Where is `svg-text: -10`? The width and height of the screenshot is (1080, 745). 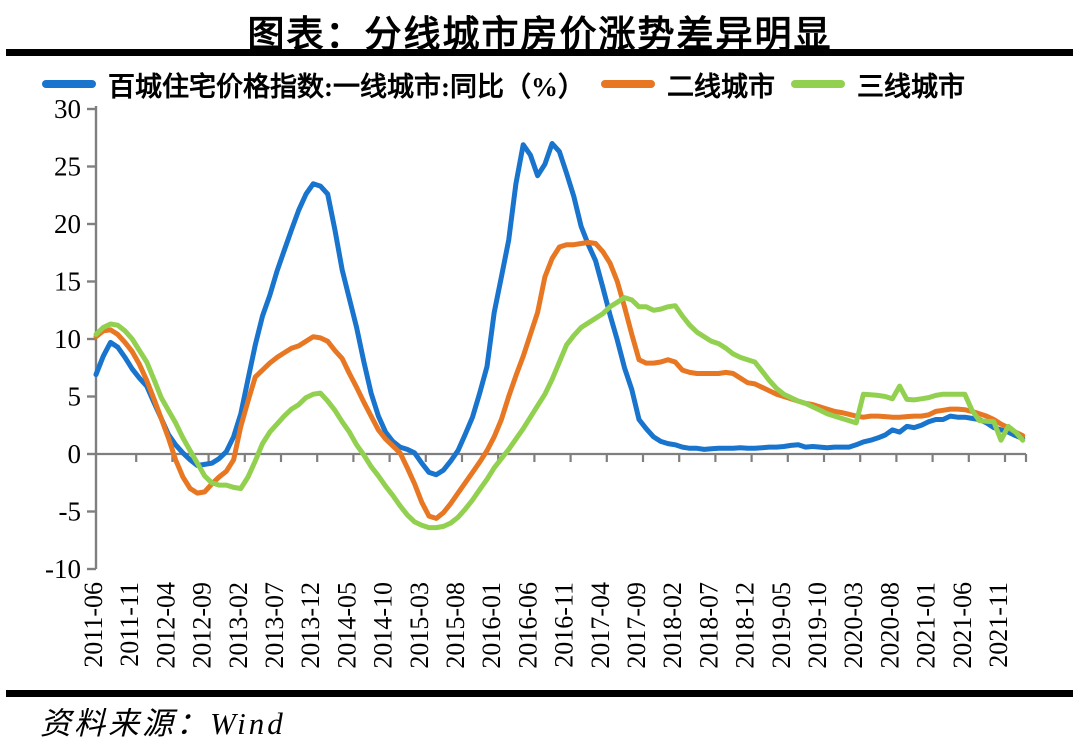 svg-text: -10 is located at coordinates (63, 569).